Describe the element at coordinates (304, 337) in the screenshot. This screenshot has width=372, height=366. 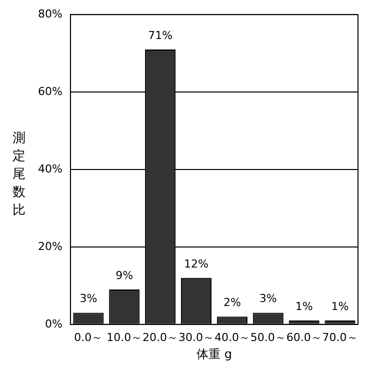
I see `x-tick-label: 60.0～` at that location.